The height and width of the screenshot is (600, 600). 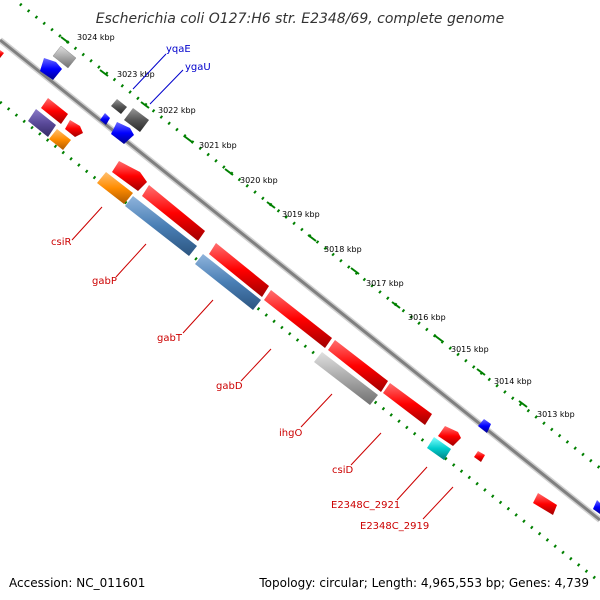 I want to click on tick-label: 3014 kbp, so click(x=513, y=381).